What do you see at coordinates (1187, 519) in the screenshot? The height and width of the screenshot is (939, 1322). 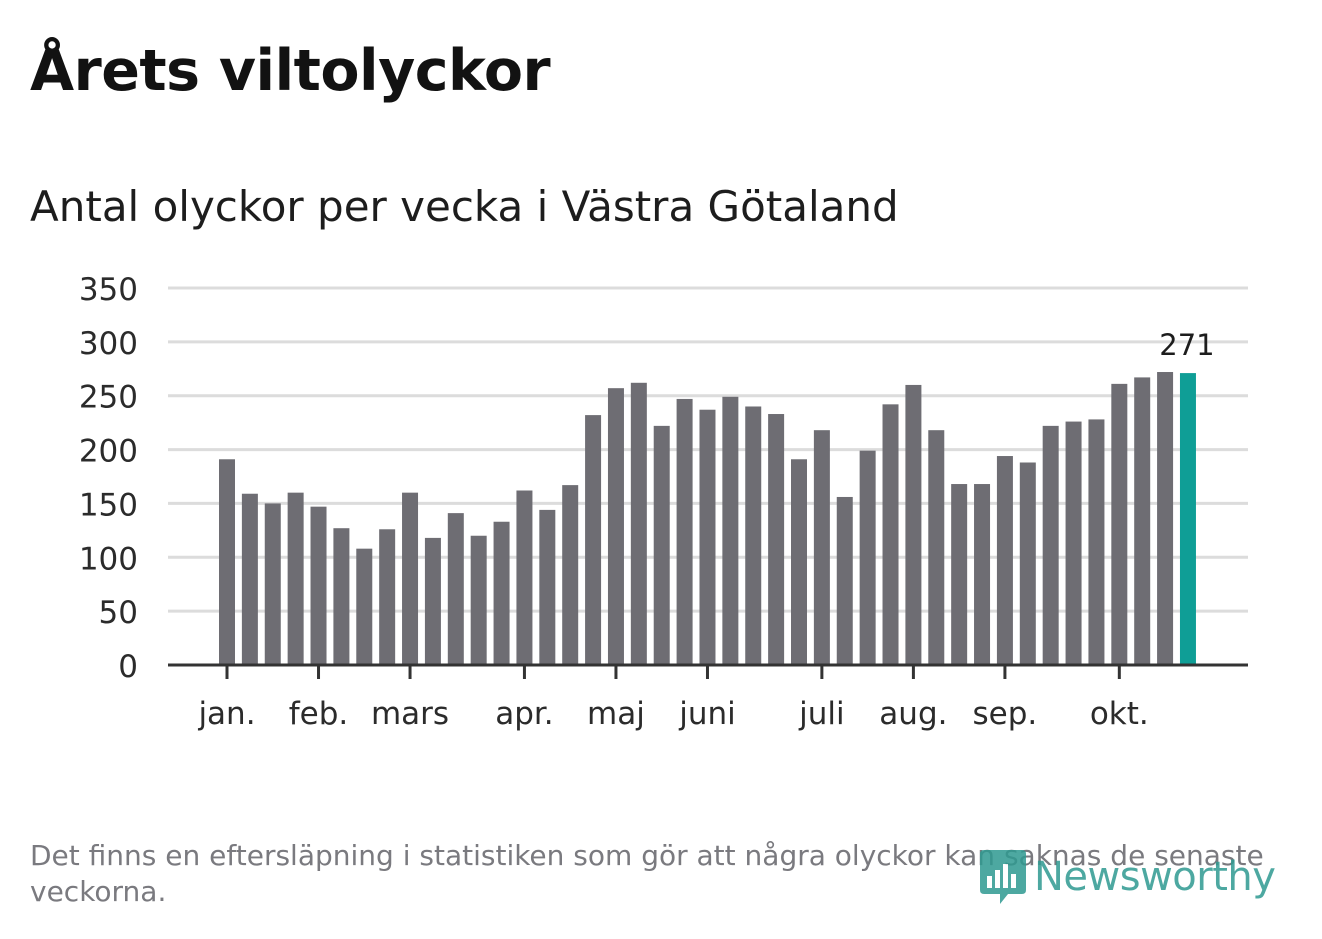 I see `bar-highlight` at bounding box center [1187, 519].